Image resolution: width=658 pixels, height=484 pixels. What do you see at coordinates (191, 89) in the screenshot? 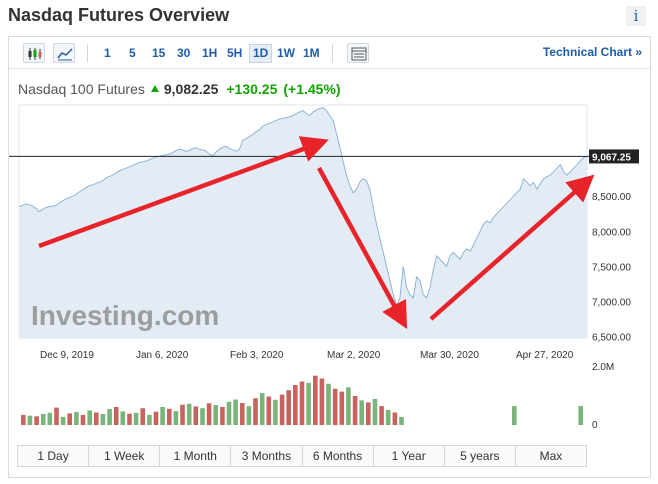
I see `last-price: 9,082.25` at bounding box center [191, 89].